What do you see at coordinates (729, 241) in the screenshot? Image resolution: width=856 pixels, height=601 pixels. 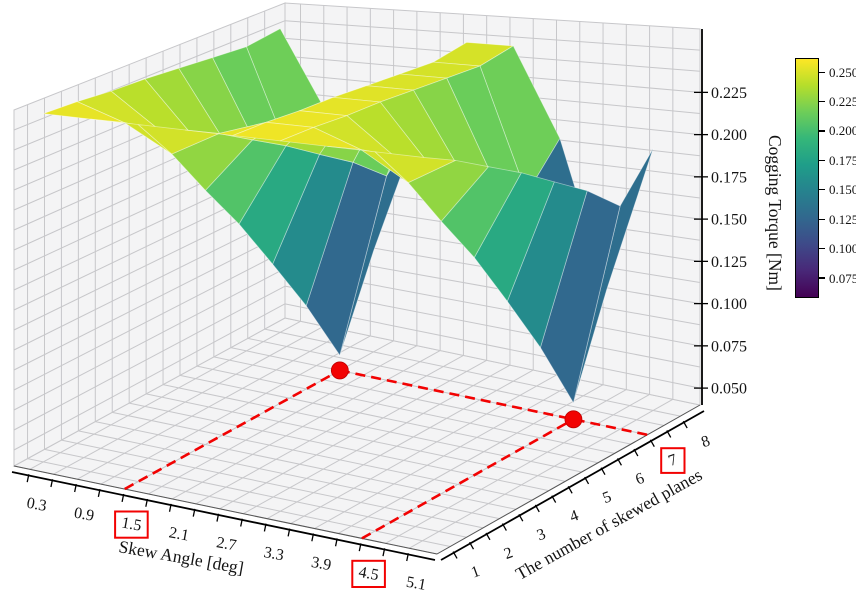 I see `z-tick-labels: 0.050 0.075 0.100 0.125 0.150 0.175 0.200 0.225` at bounding box center [729, 241].